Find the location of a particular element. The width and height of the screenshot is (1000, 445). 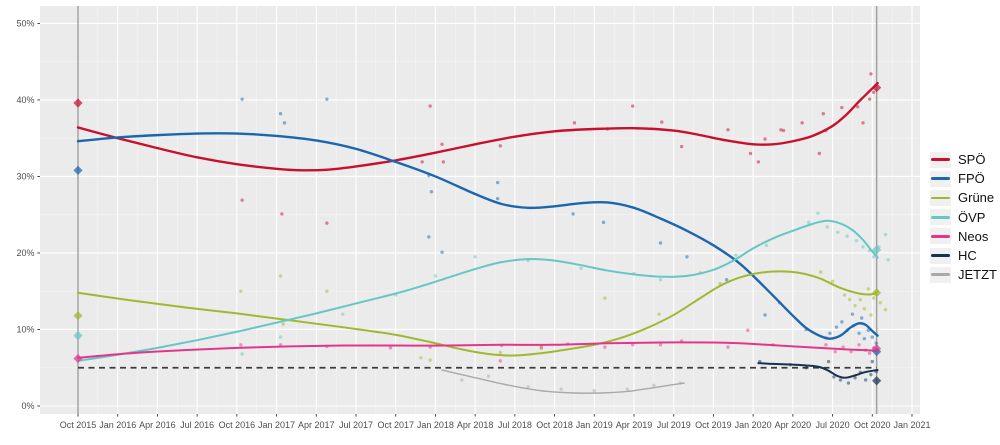

legend-label: JETZT is located at coordinates (977, 275).